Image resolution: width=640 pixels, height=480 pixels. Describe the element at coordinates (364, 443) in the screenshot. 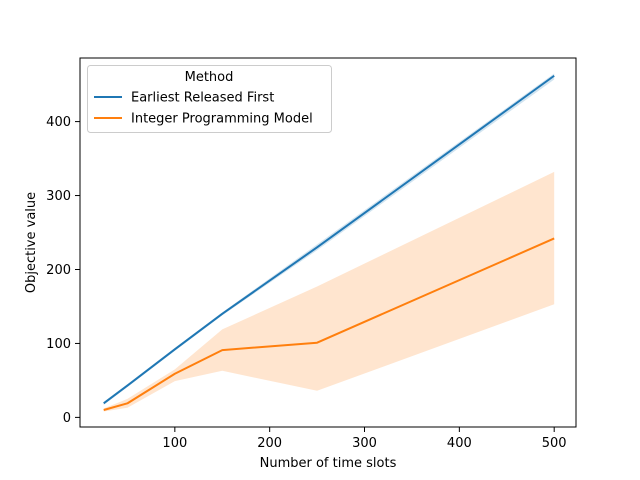

I see `x-tick-label-300: 300` at that location.